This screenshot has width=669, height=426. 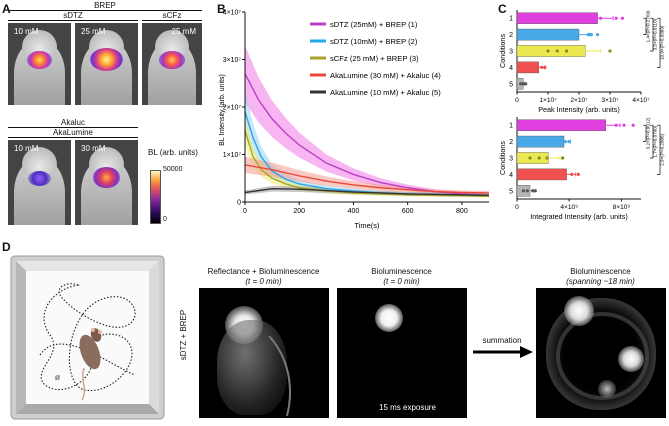 I want to click on significance-label: 10.9×(P=0.0389), so click(x=662, y=42).